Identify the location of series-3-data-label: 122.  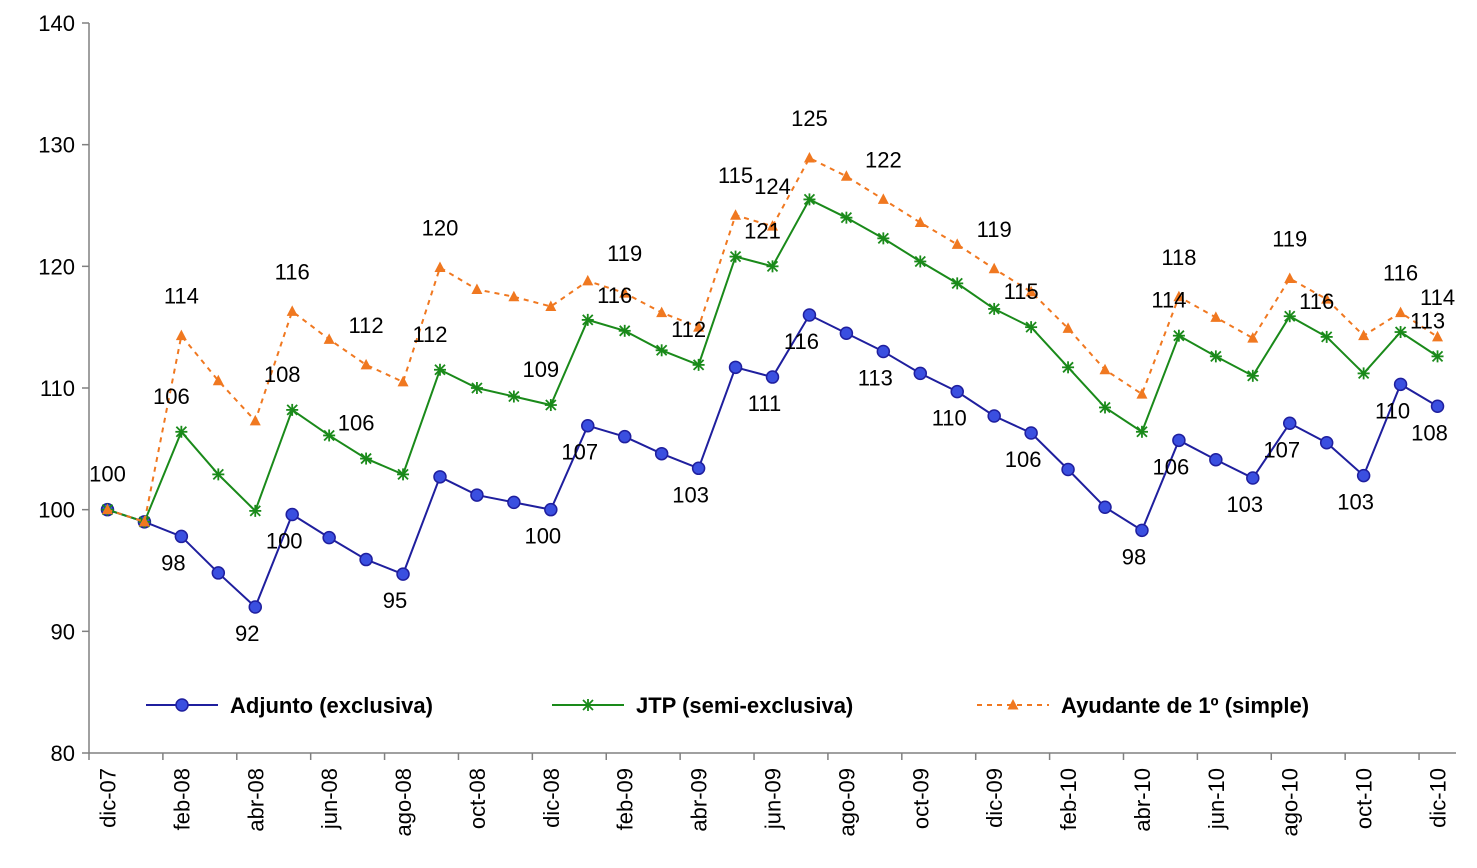
(883, 159).